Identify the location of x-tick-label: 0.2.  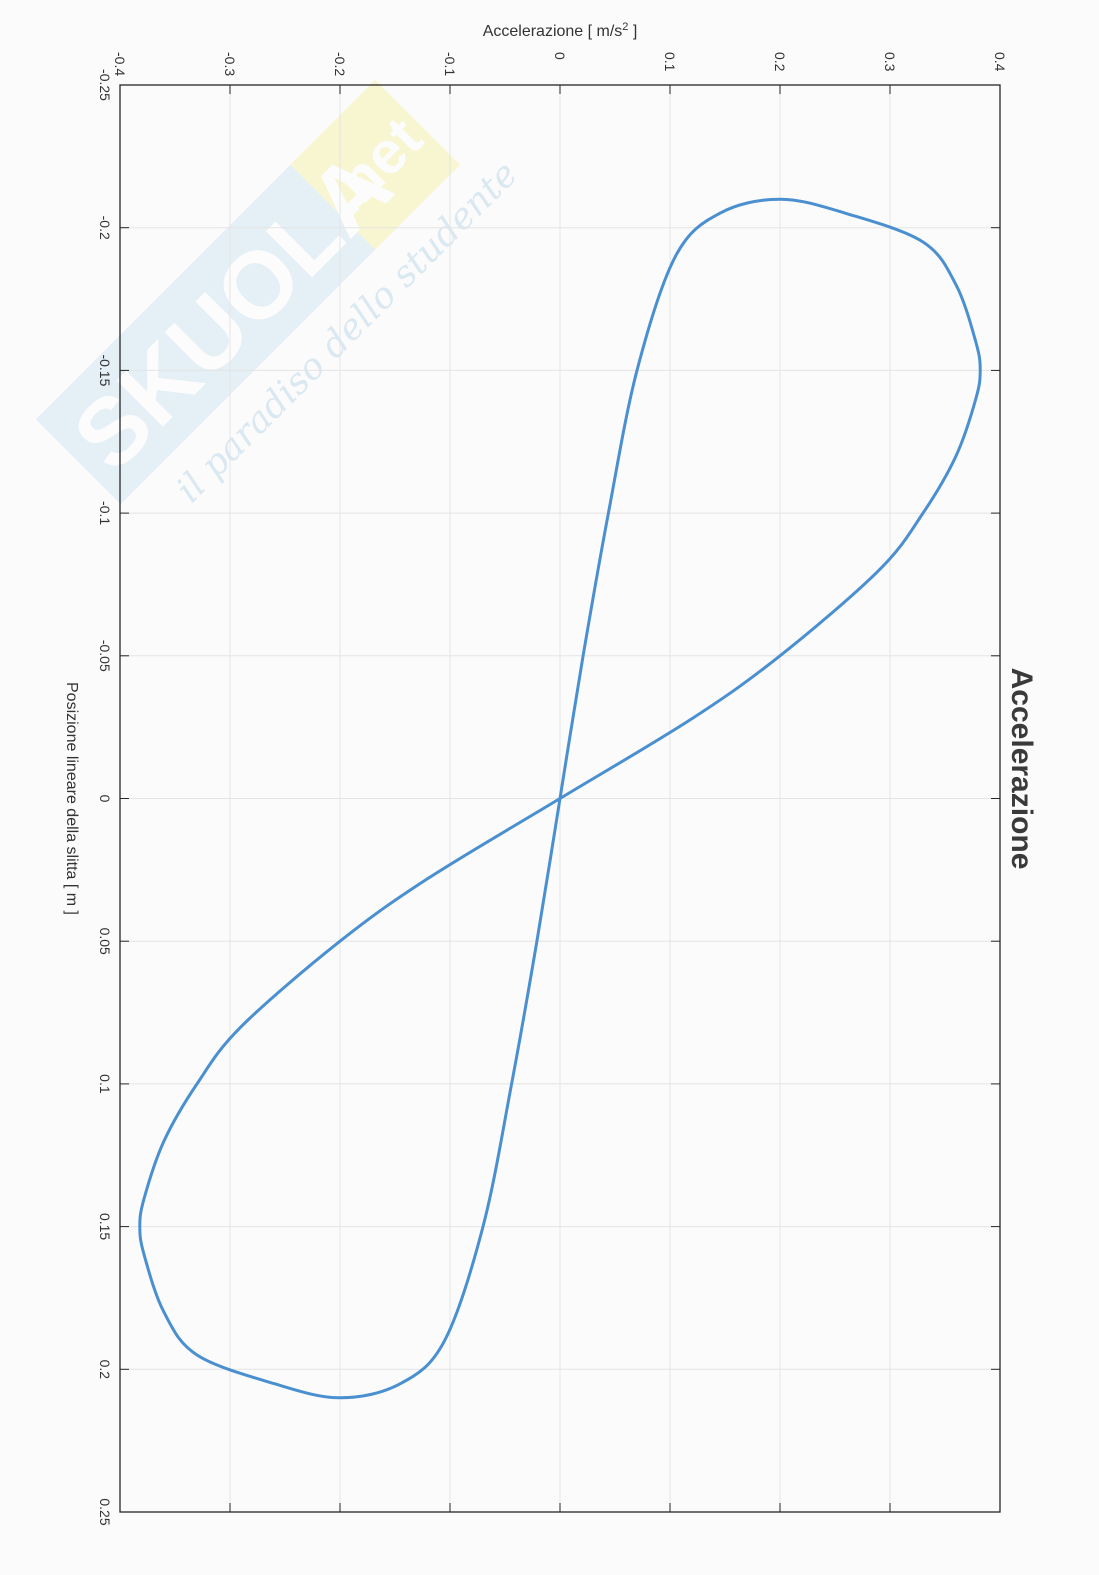
(105, 1370).